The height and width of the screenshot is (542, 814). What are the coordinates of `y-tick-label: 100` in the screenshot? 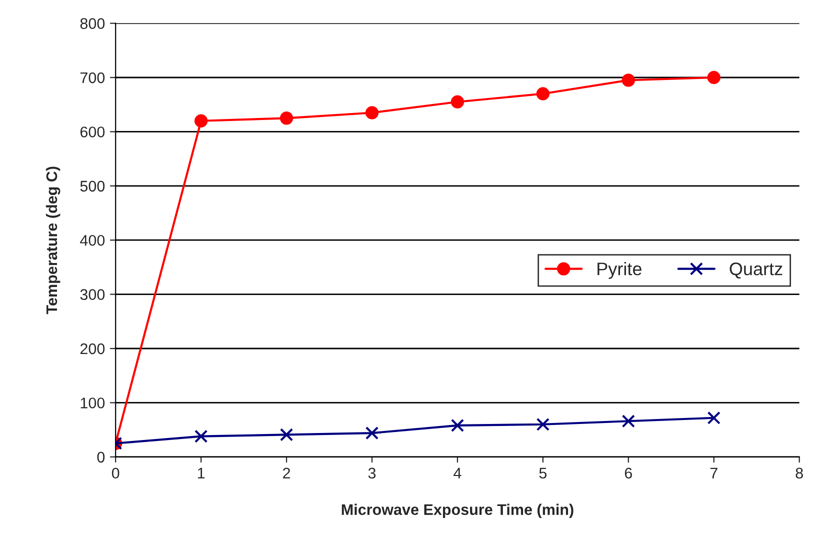 It's located at (92, 403).